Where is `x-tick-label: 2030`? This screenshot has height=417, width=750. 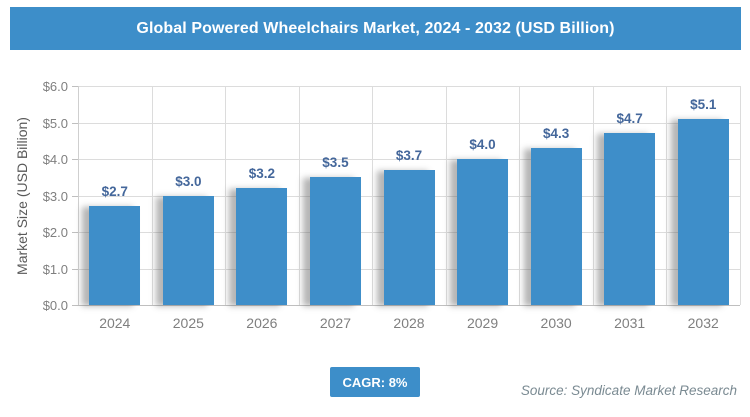 x-tick-label: 2030 is located at coordinates (556, 323).